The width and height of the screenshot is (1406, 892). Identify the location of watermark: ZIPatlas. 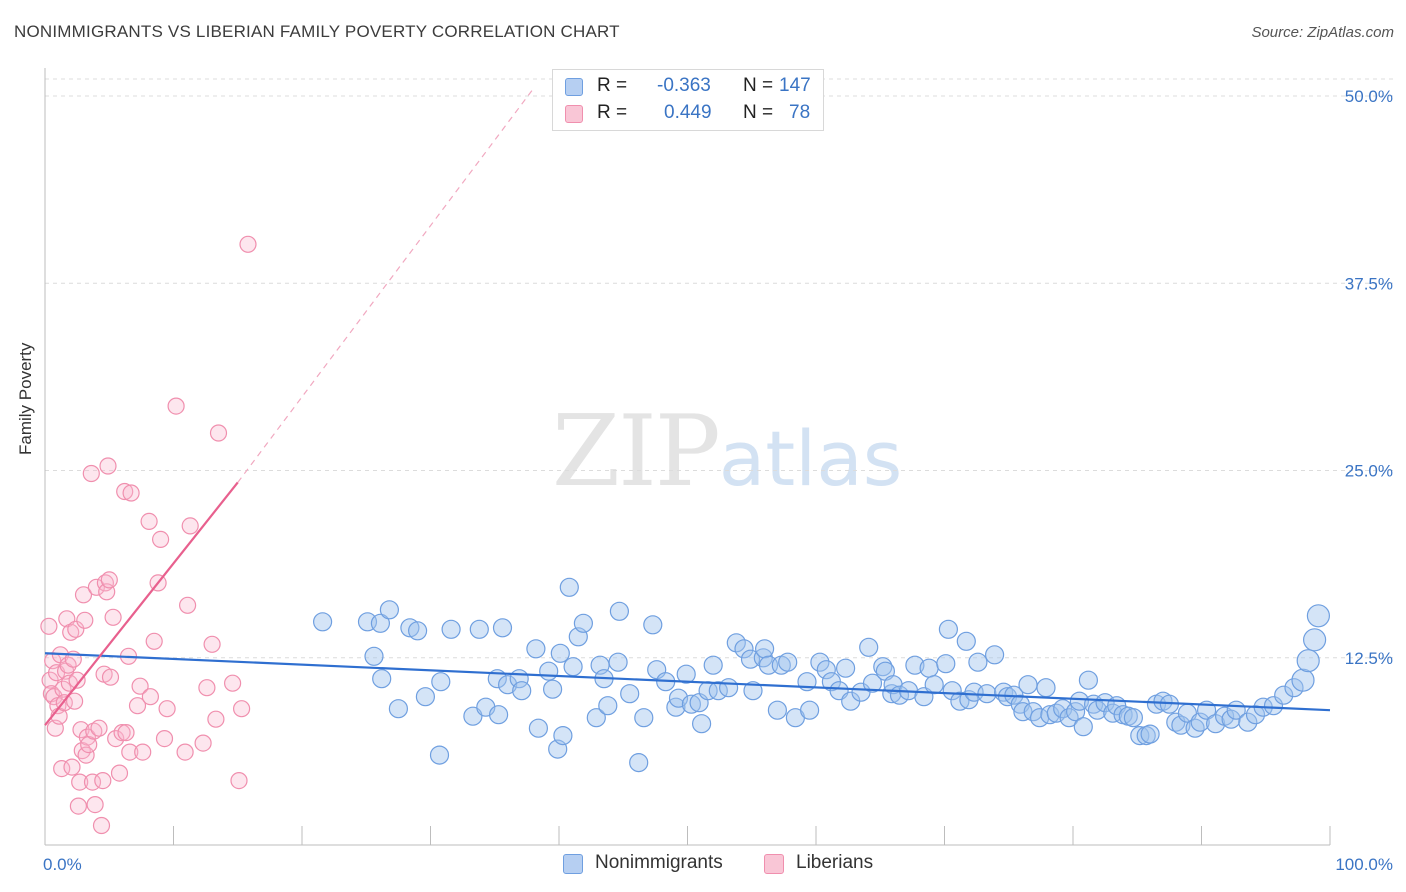
(727, 452).